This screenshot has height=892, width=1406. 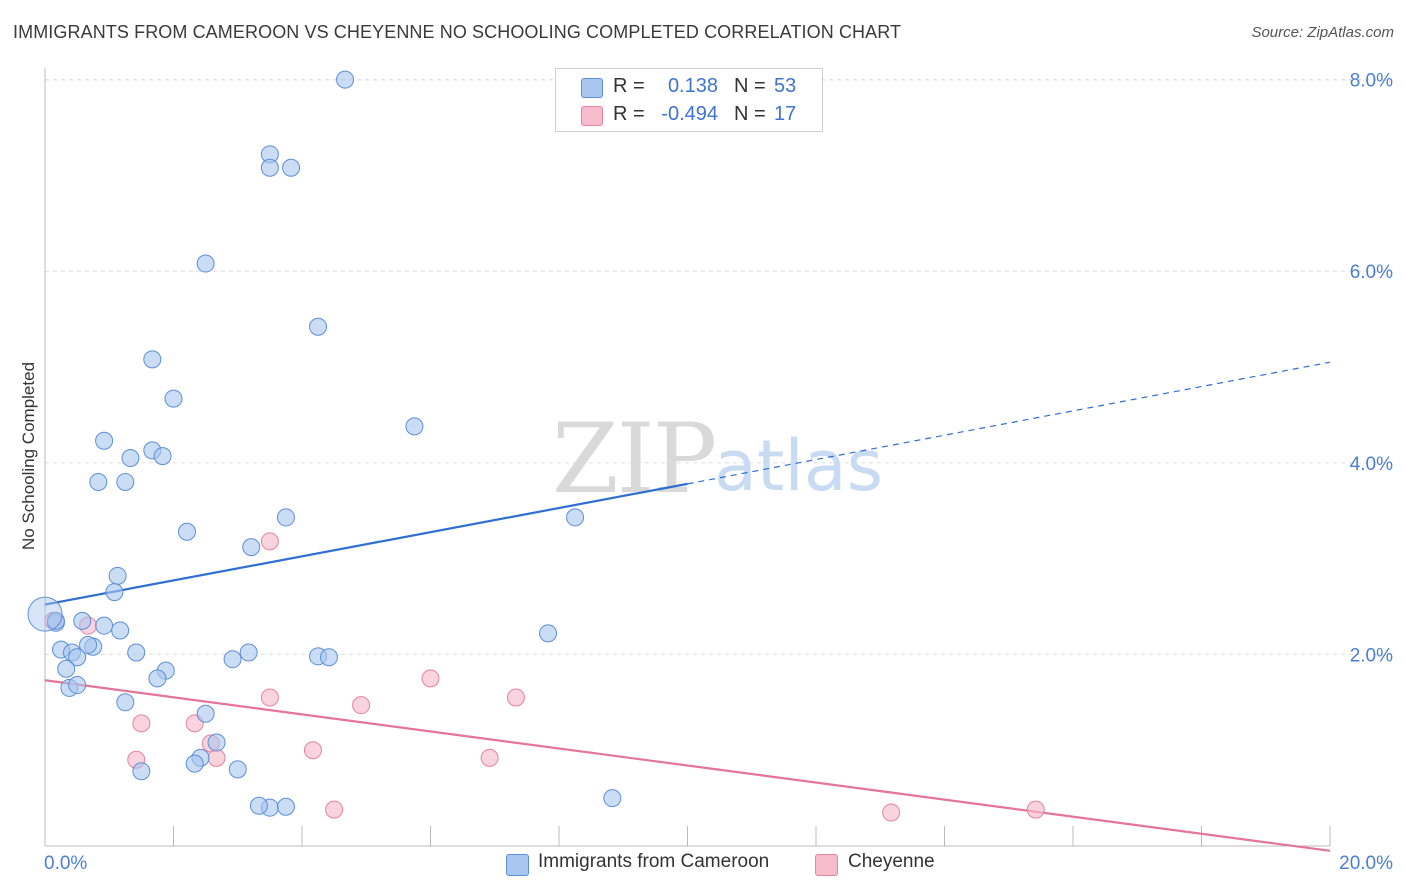 What do you see at coordinates (592, 116) in the screenshot?
I see `legend-swatch-pink` at bounding box center [592, 116].